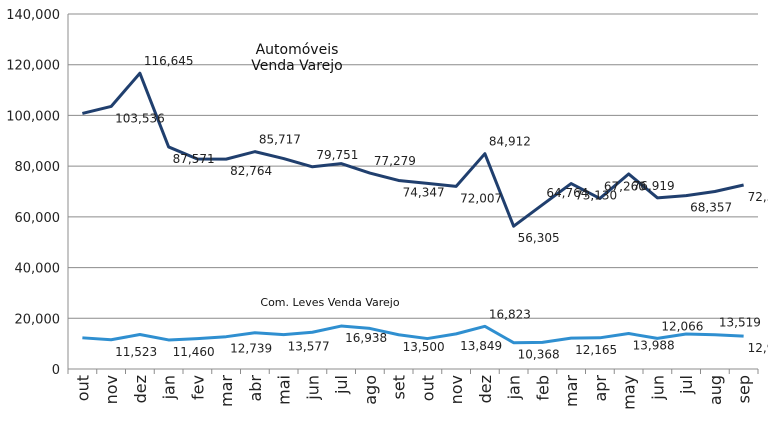  What do you see at coordinates (33, 66) in the screenshot?
I see `y-tick-label: 120,000` at bounding box center [33, 66].